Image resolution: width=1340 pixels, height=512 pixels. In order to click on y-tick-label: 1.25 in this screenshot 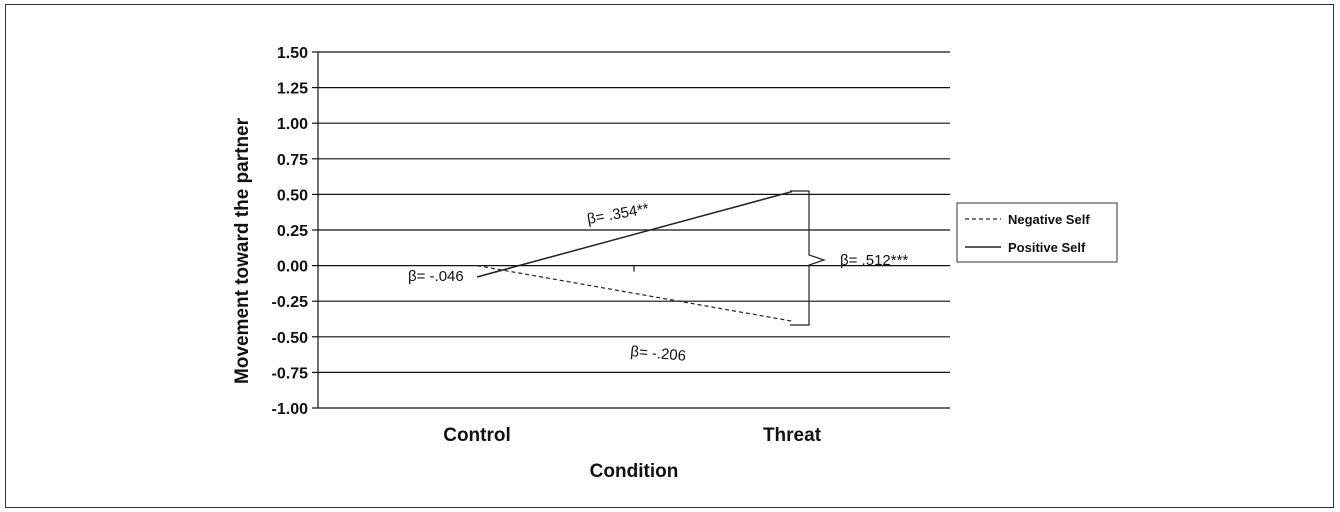, I will do `click(292, 89)`.